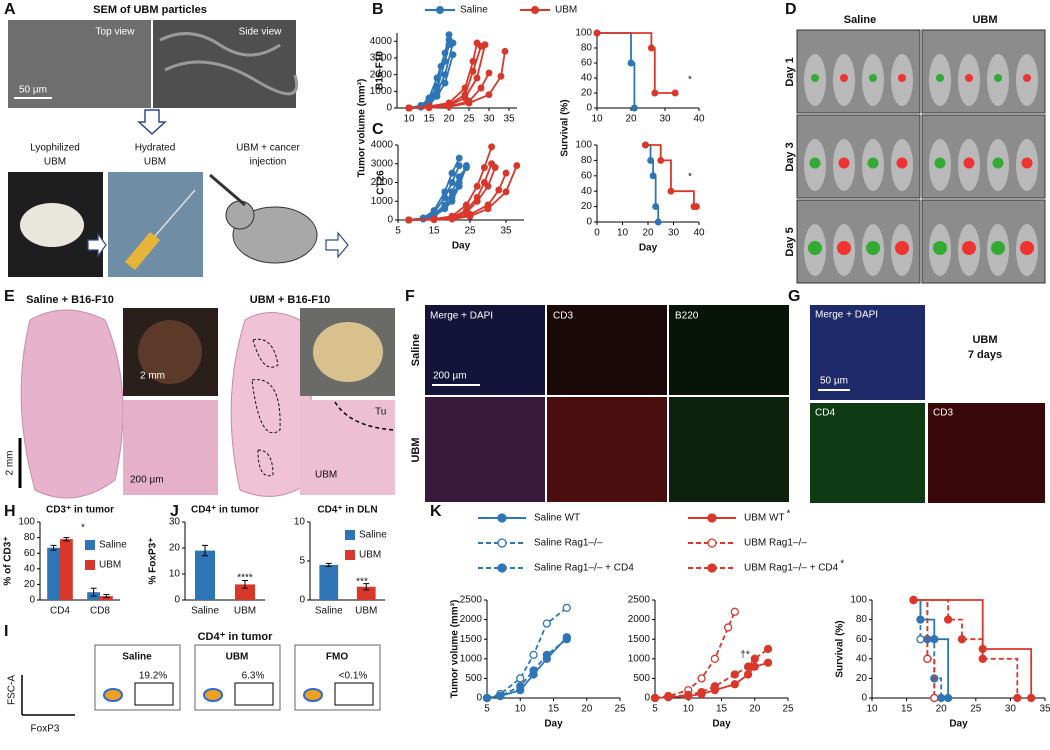  What do you see at coordinates (565, 127) in the screenshot?
I see `axis-label: Survival (%)` at bounding box center [565, 127].